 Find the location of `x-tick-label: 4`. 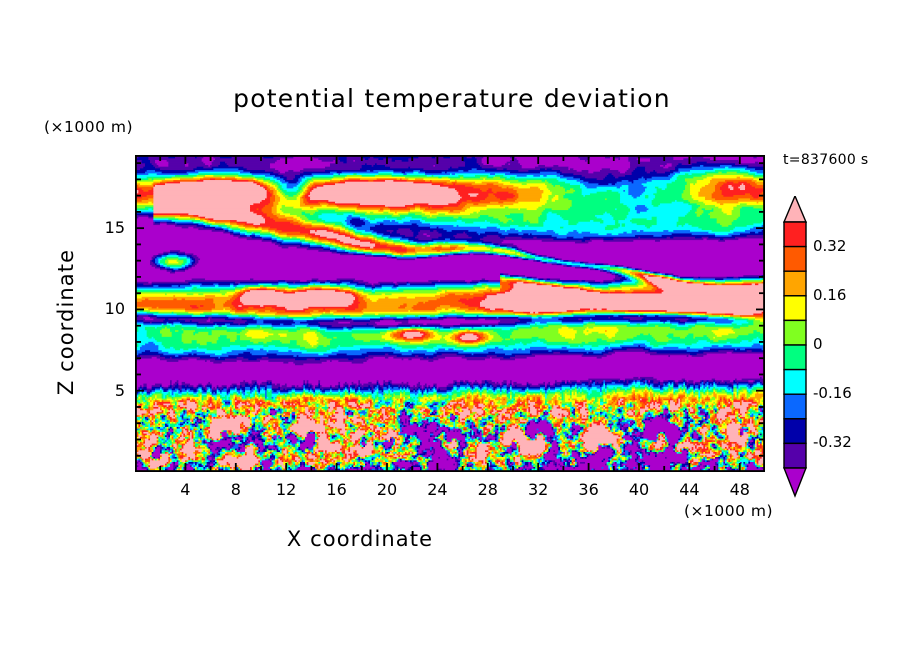

x-tick-label: 4 is located at coordinates (185, 489).